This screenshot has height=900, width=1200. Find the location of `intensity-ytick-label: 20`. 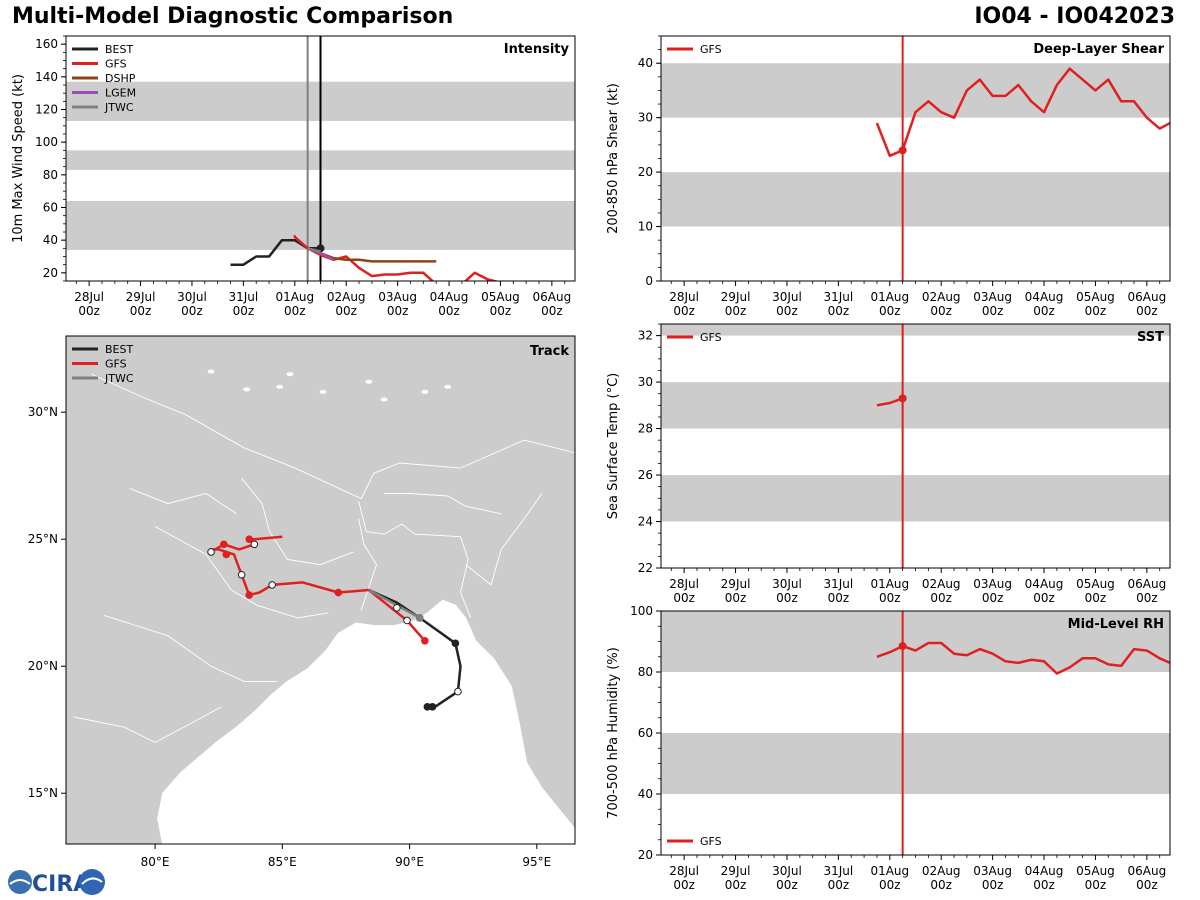

intensity-ytick-label: 20 is located at coordinates (50, 273).